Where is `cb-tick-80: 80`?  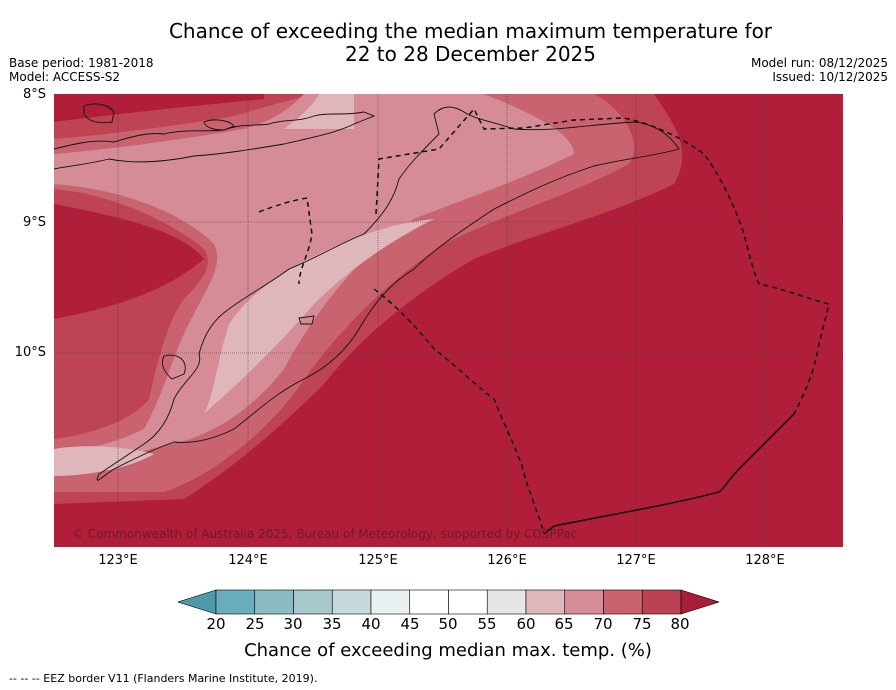
cb-tick-80: 80 is located at coordinates (680, 624).